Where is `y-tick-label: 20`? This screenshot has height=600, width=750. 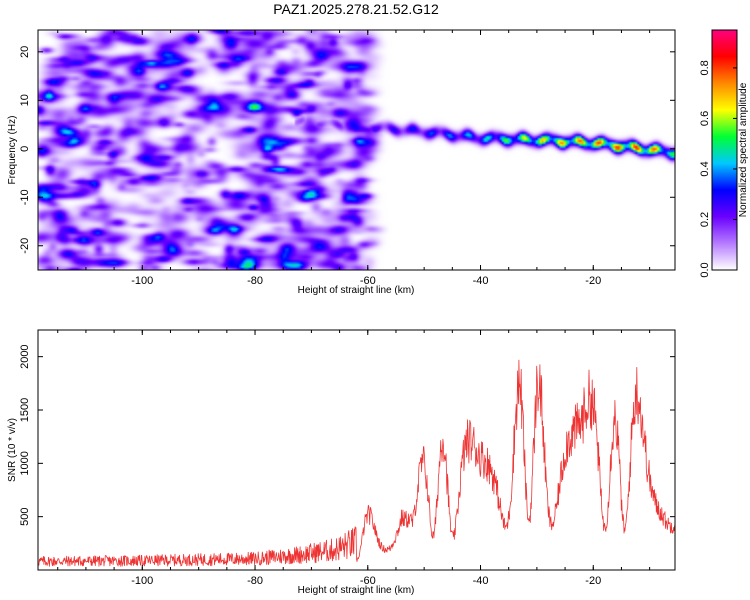
y-tick-label: 20 is located at coordinates (25, 52).